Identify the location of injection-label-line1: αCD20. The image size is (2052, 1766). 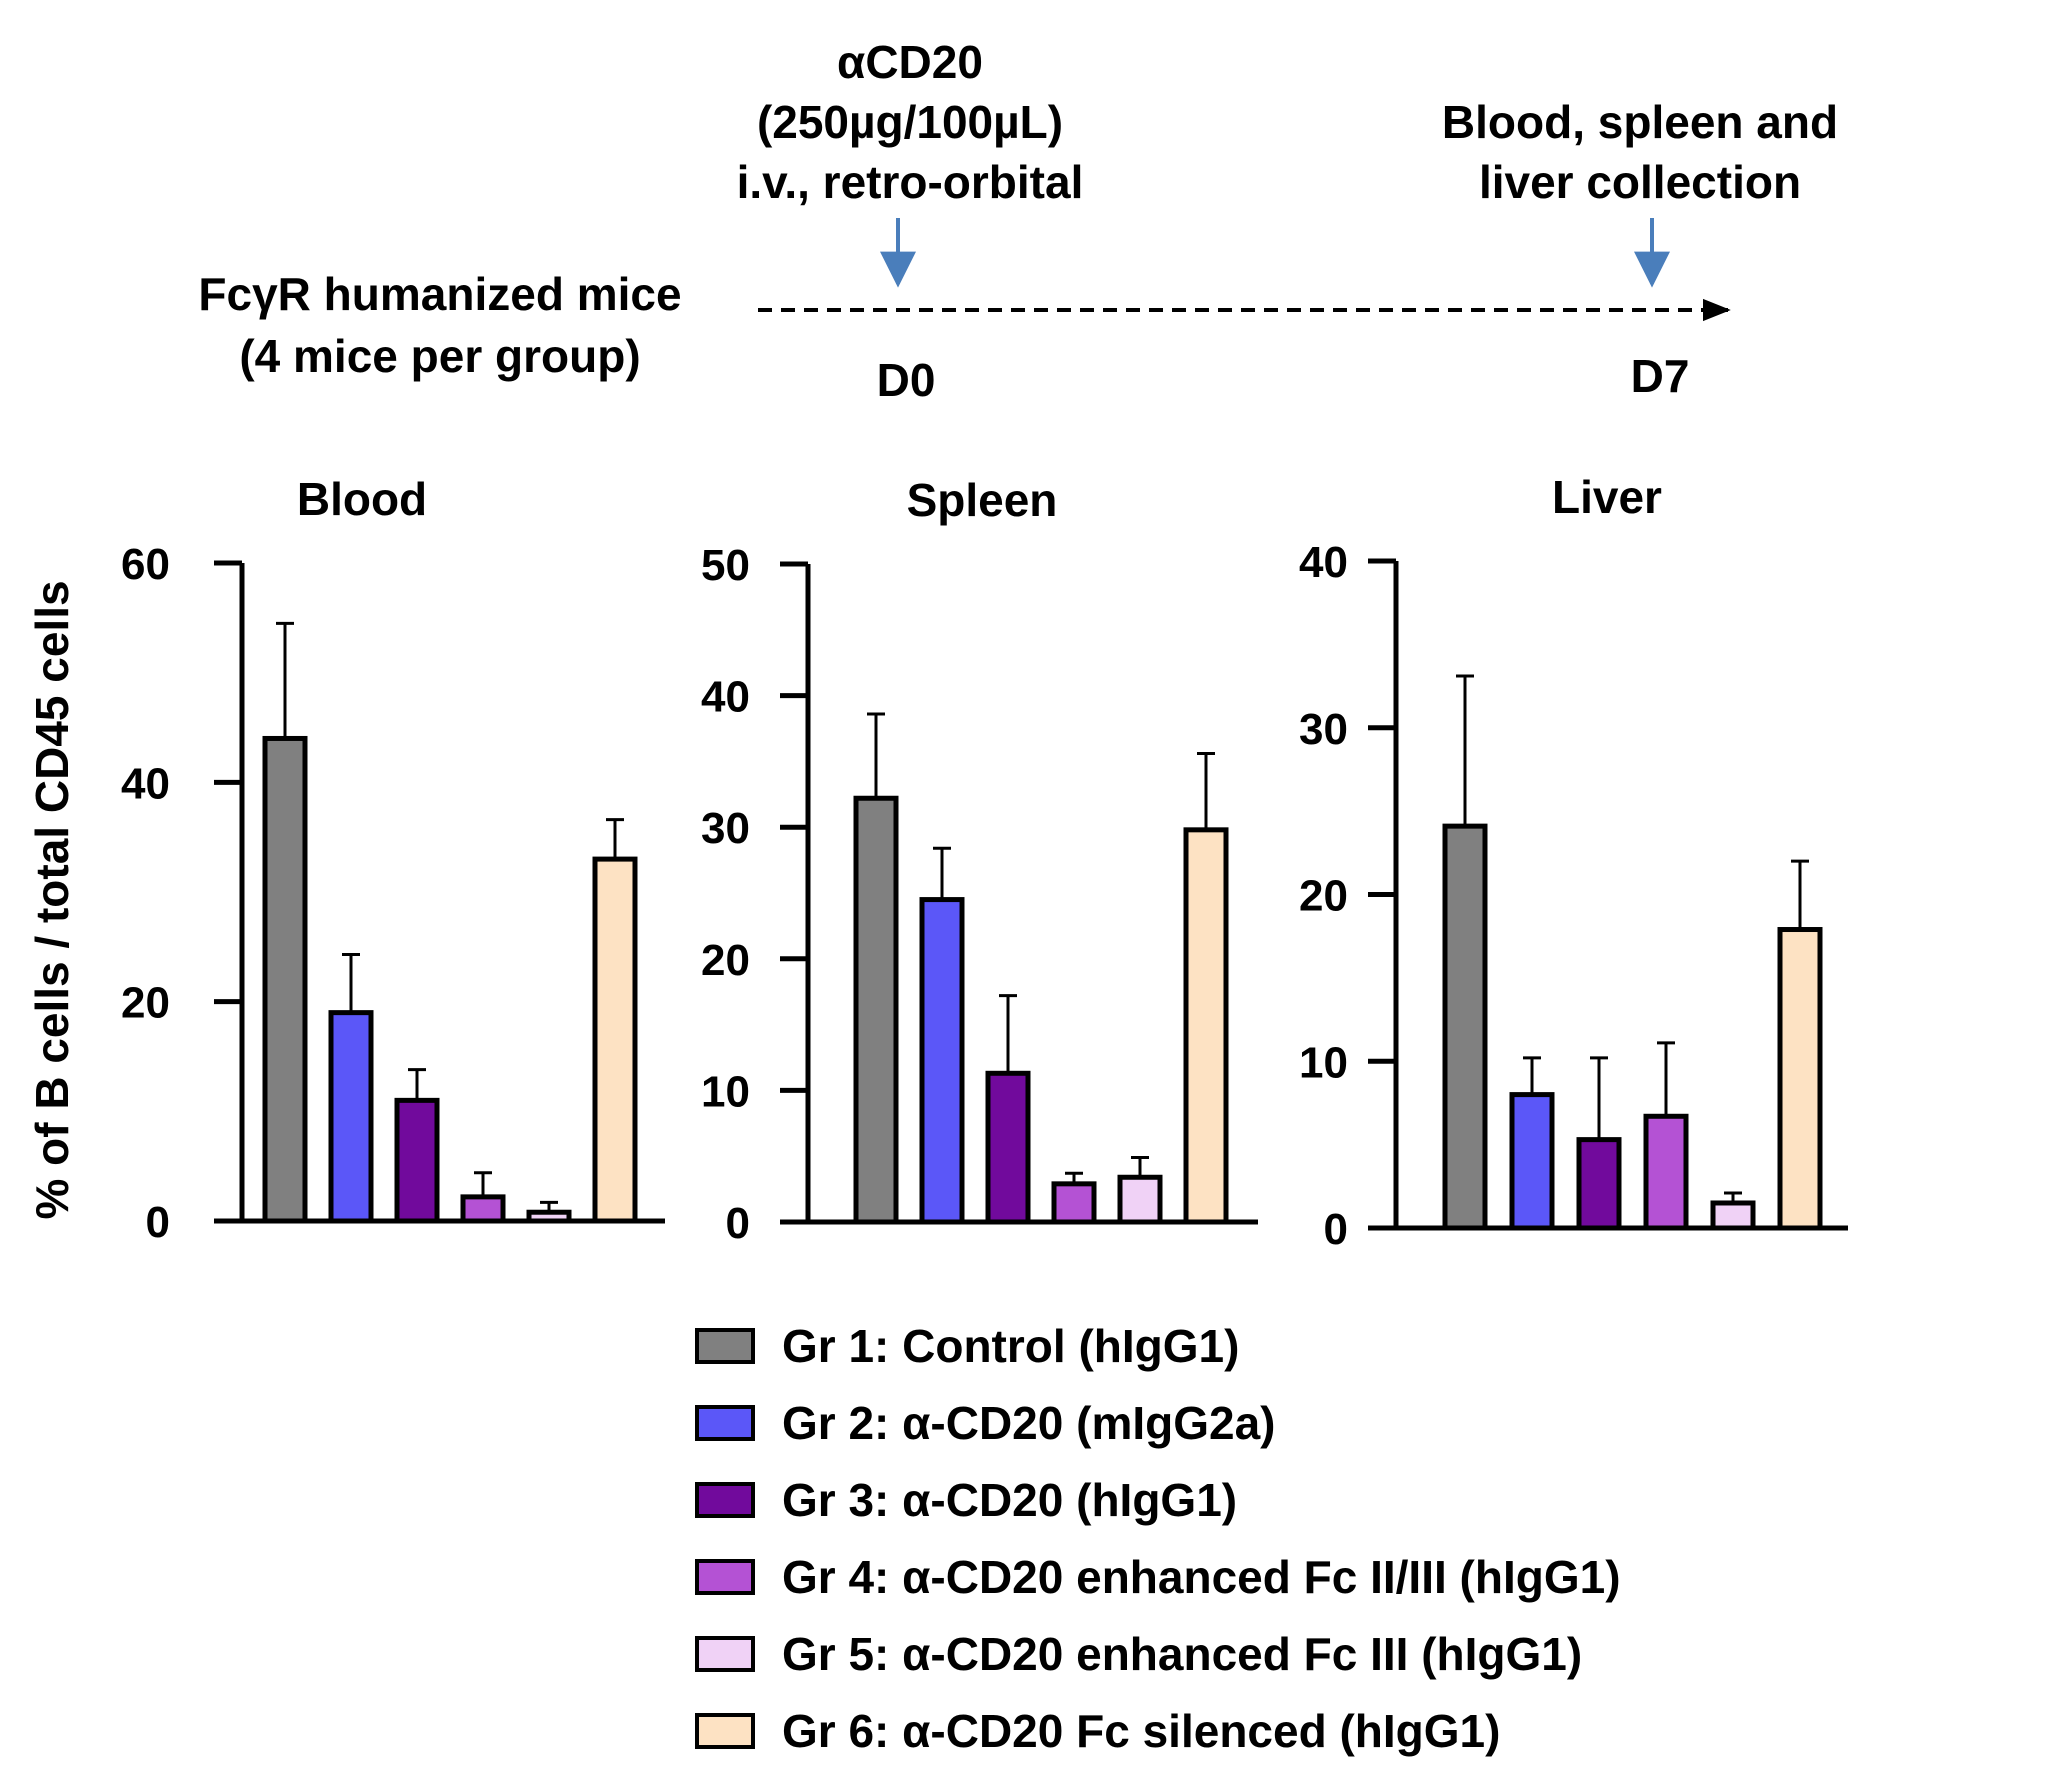
(910, 62).